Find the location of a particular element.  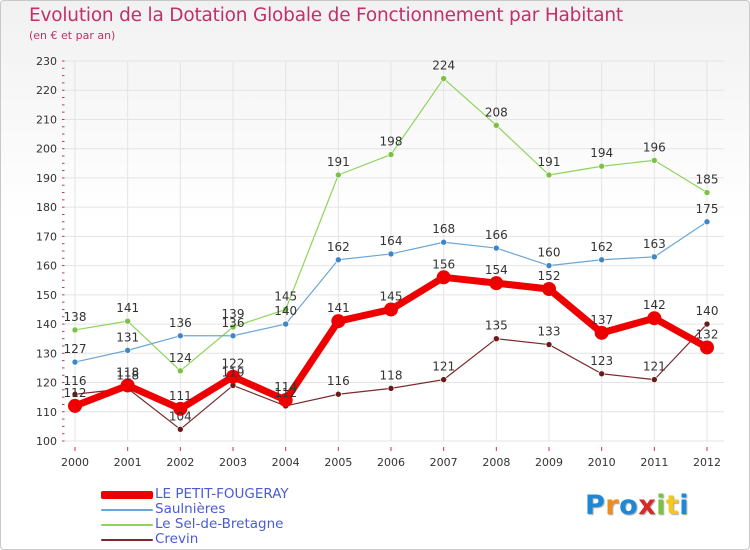

data-label-crevin: 104 is located at coordinates (180, 416).